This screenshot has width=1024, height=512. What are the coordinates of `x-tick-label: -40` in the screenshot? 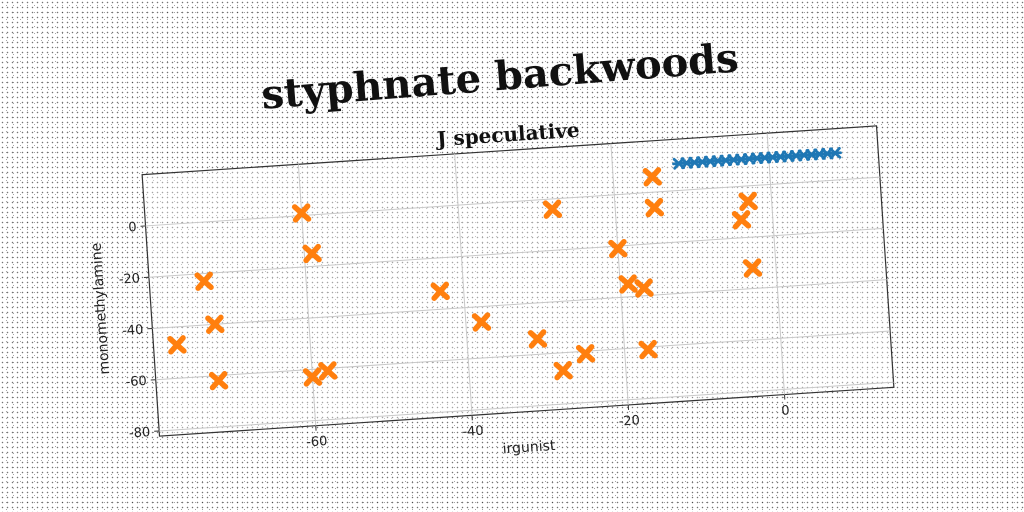 It's located at (473, 432).